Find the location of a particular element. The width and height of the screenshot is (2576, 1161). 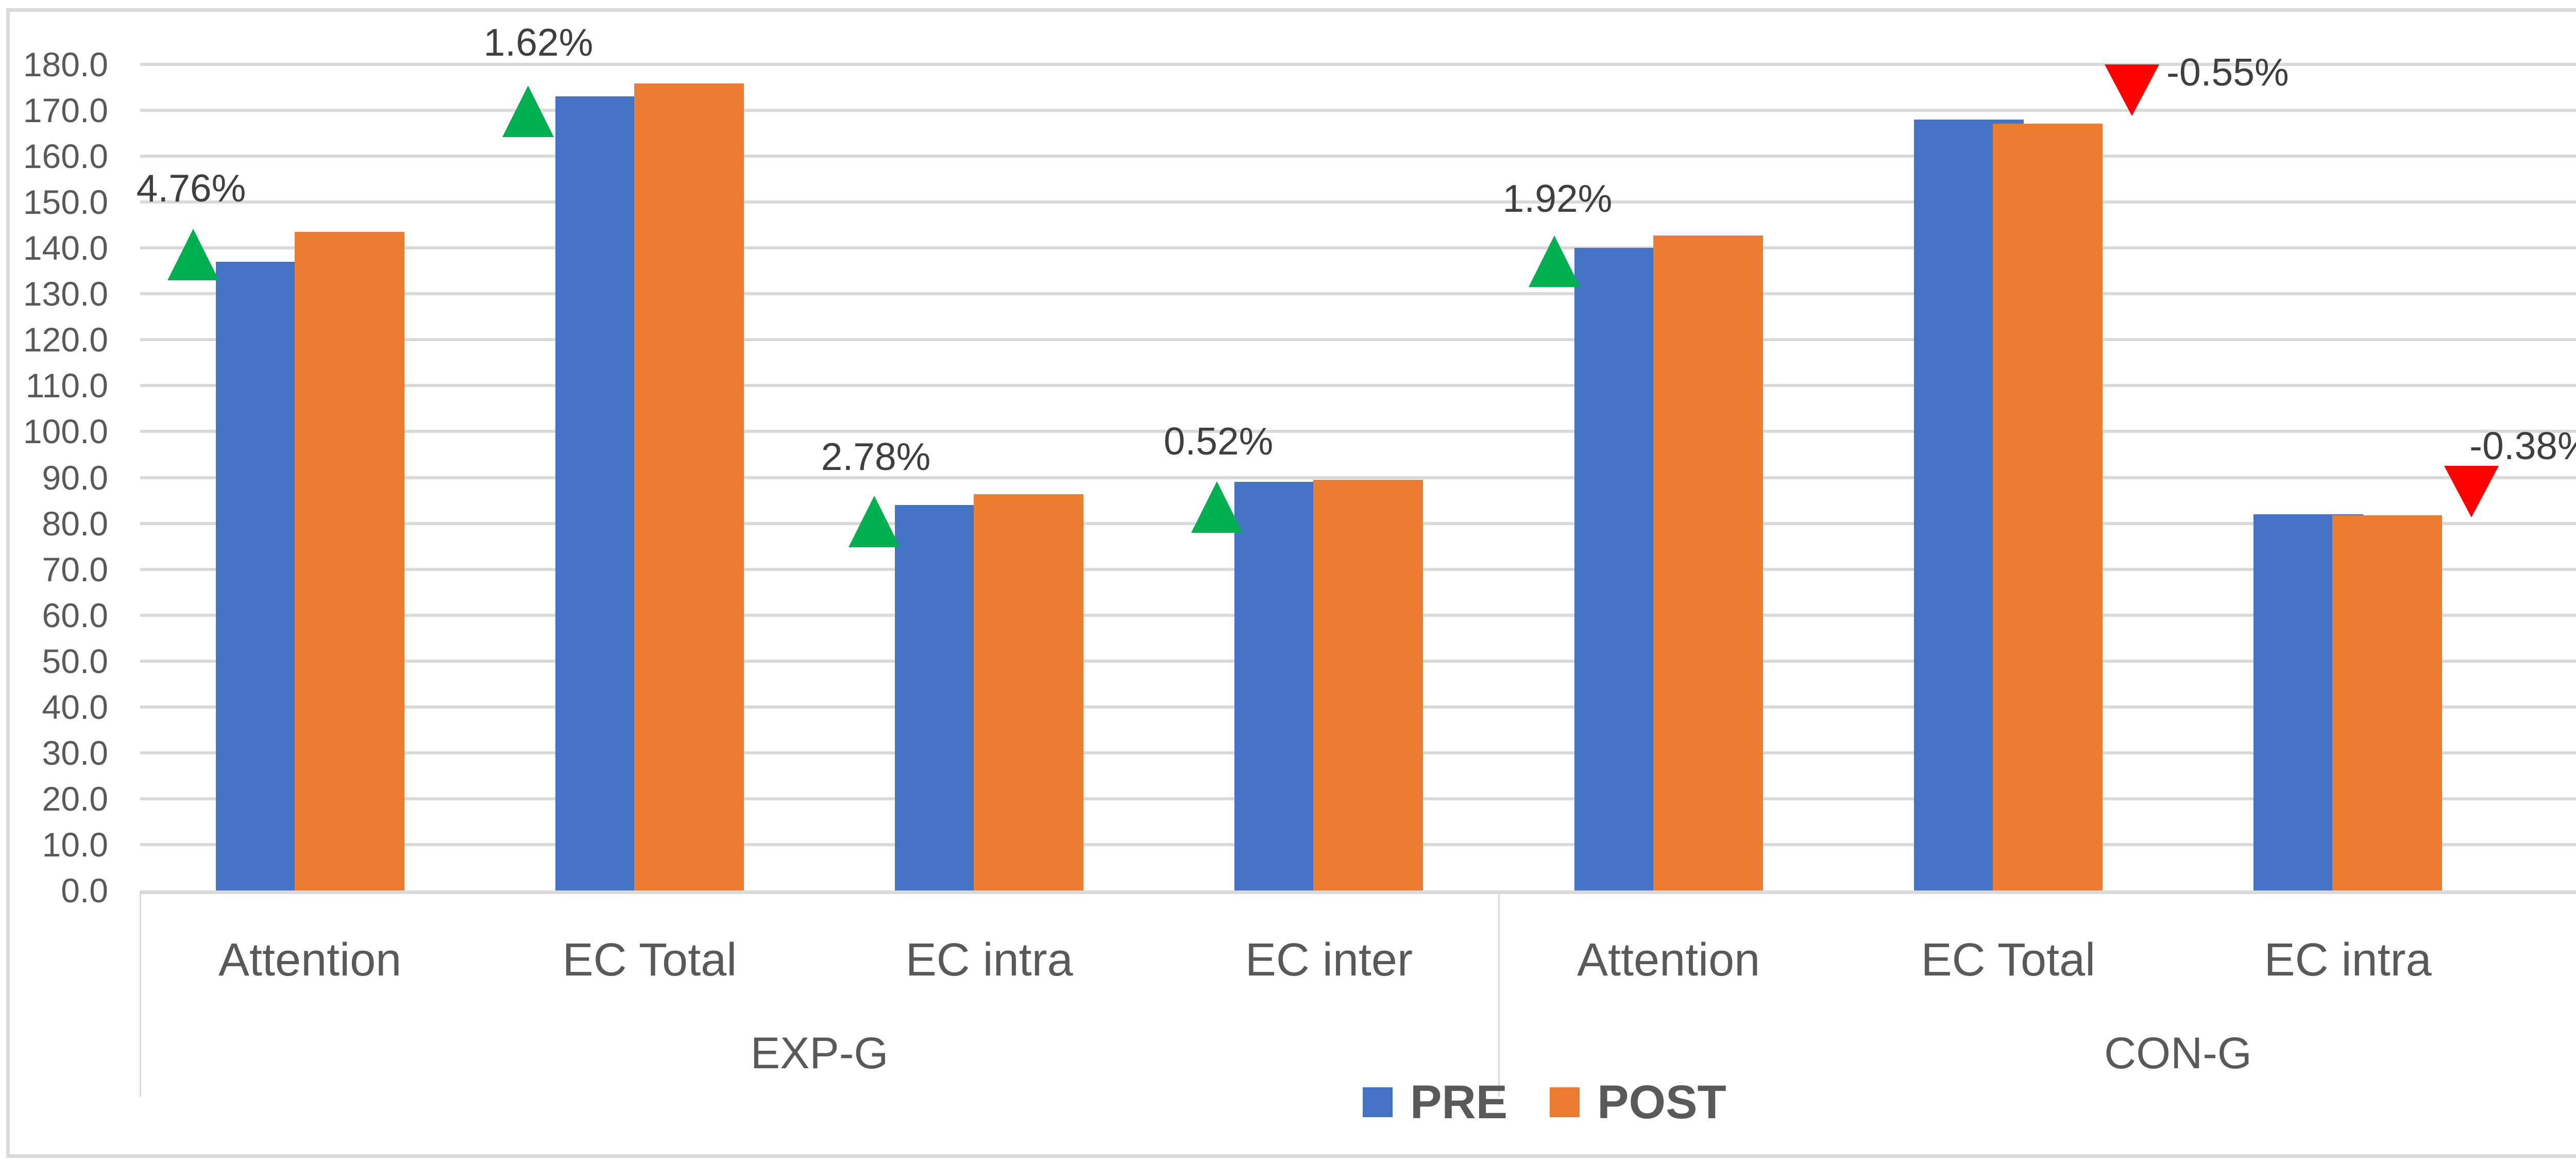

chart-legend: PRE POST is located at coordinates (1544, 1102).